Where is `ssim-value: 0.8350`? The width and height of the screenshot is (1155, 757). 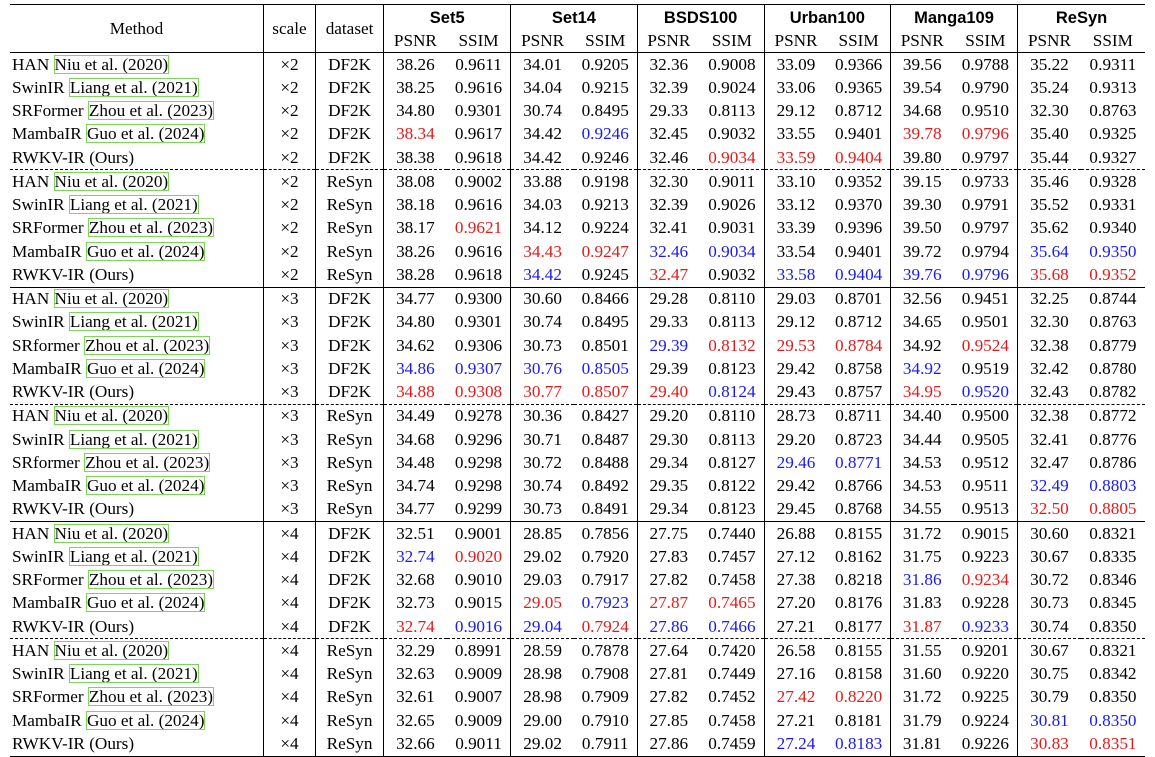
ssim-value: 0.8350 is located at coordinates (1113, 626).